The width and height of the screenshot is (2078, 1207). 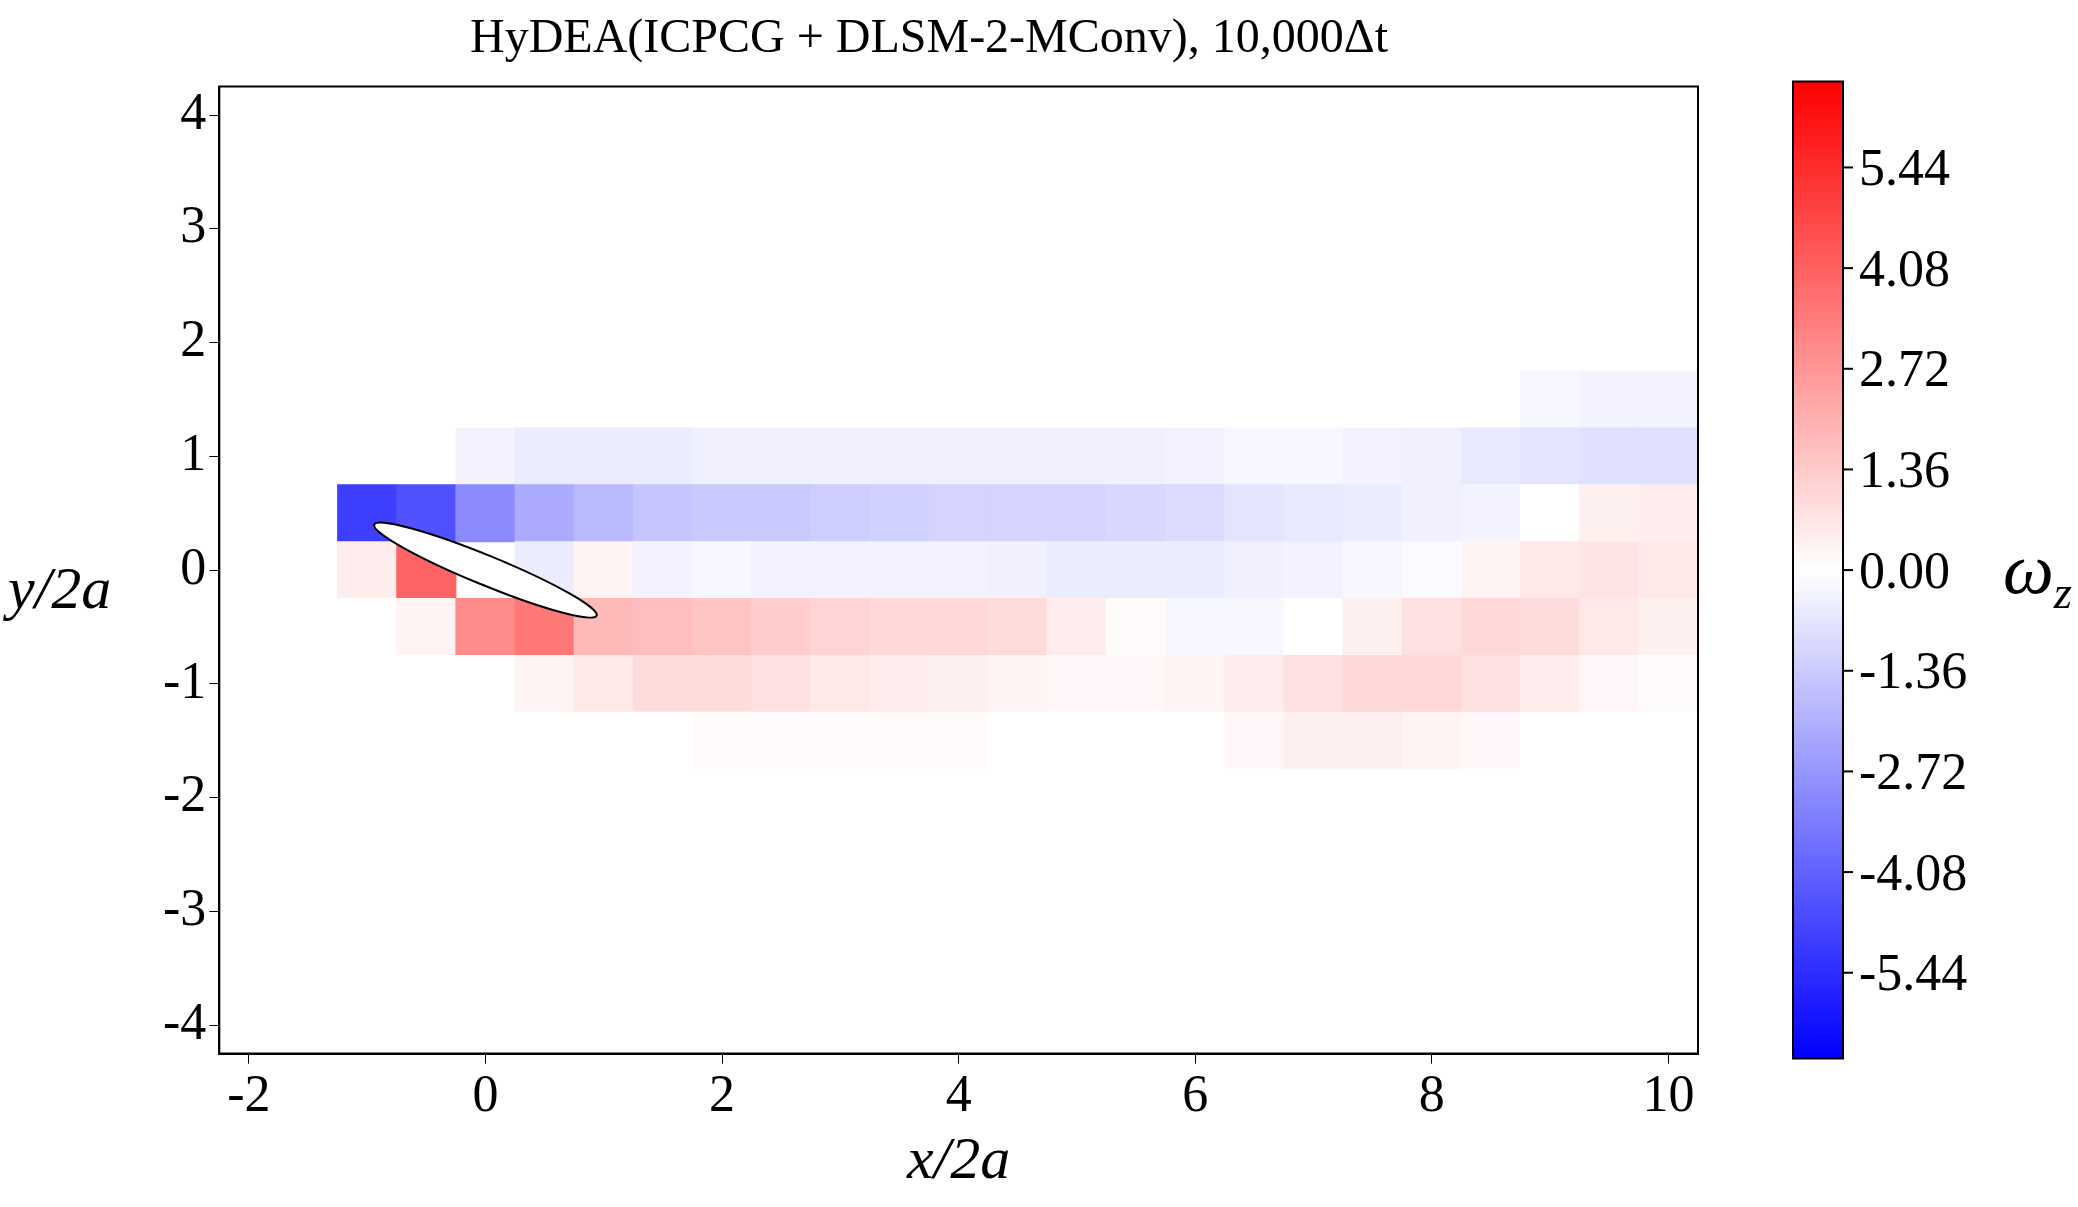 What do you see at coordinates (184, 908) in the screenshot?
I see `y-tick-label: -3` at bounding box center [184, 908].